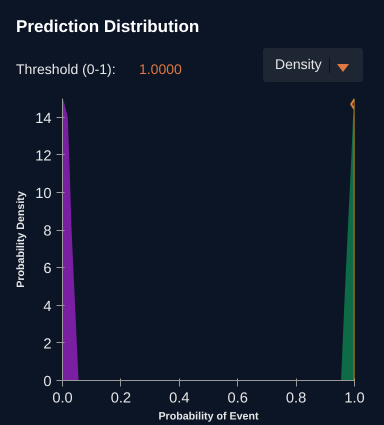  Describe the element at coordinates (43, 118) in the screenshot. I see `y-tick-label: 14` at that location.